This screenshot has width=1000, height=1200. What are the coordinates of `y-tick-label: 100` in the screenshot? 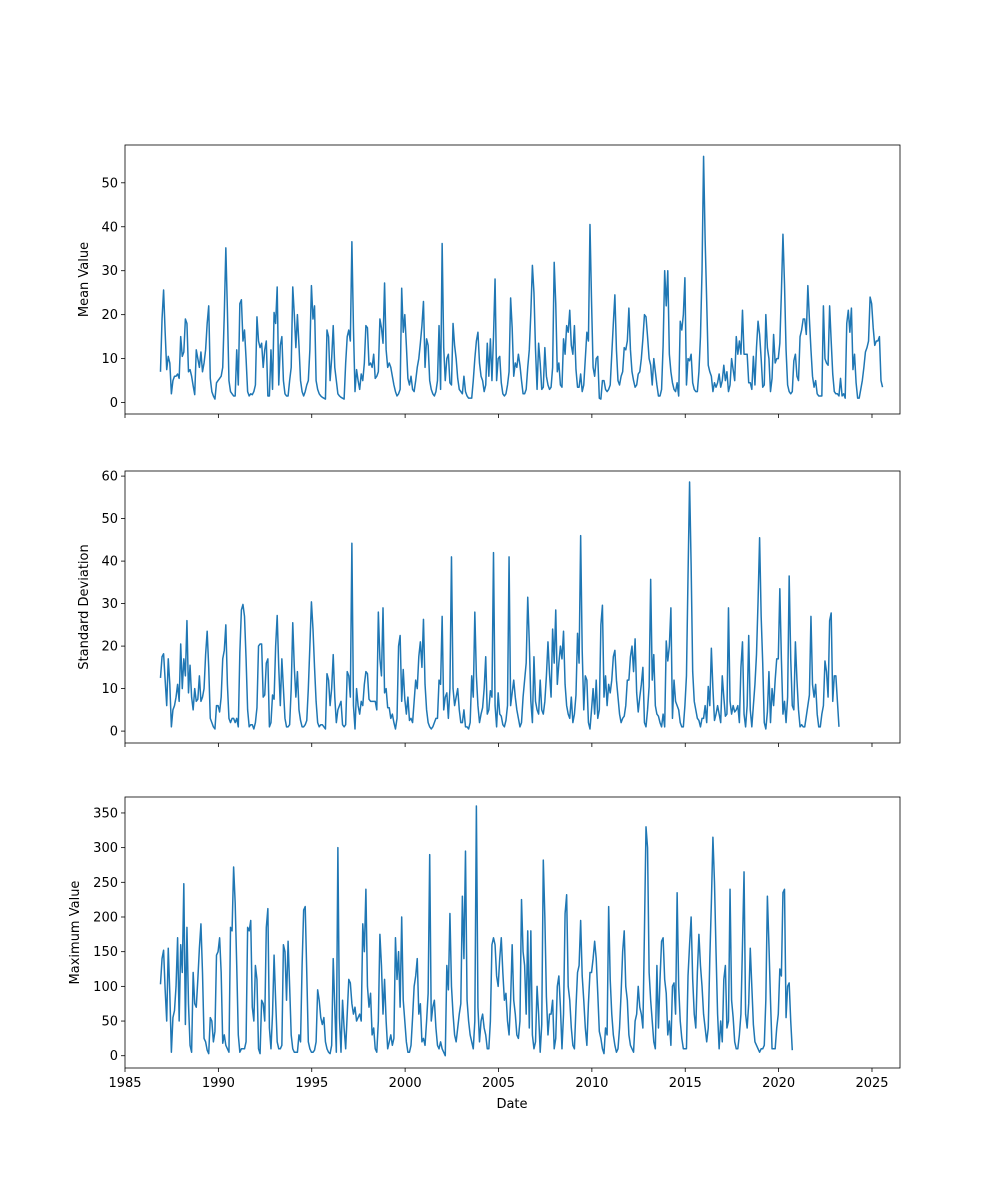 It's located at (105, 987).